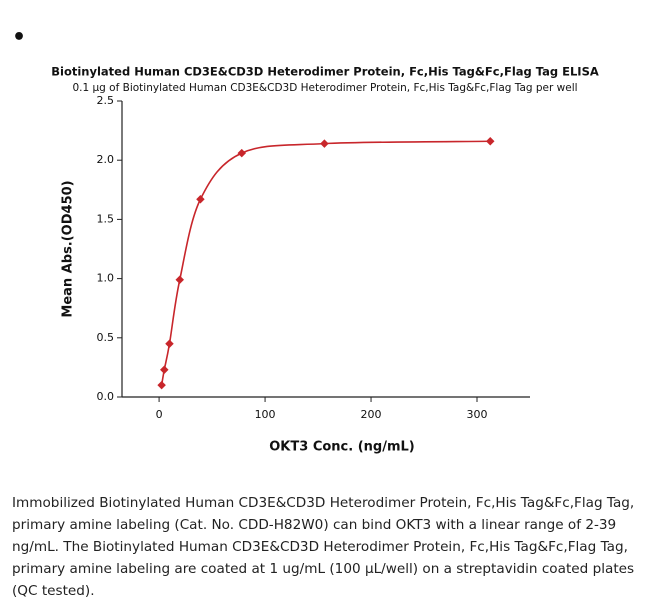 The height and width of the screenshot is (607, 650). I want to click on y-tick-label: 1.5, so click(106, 218).